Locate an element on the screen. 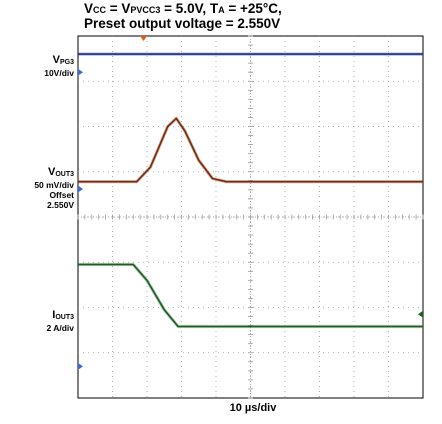  channel-label-vout3: VOUT3 50 mV/div Offset 2.550V is located at coordinates (54, 188).